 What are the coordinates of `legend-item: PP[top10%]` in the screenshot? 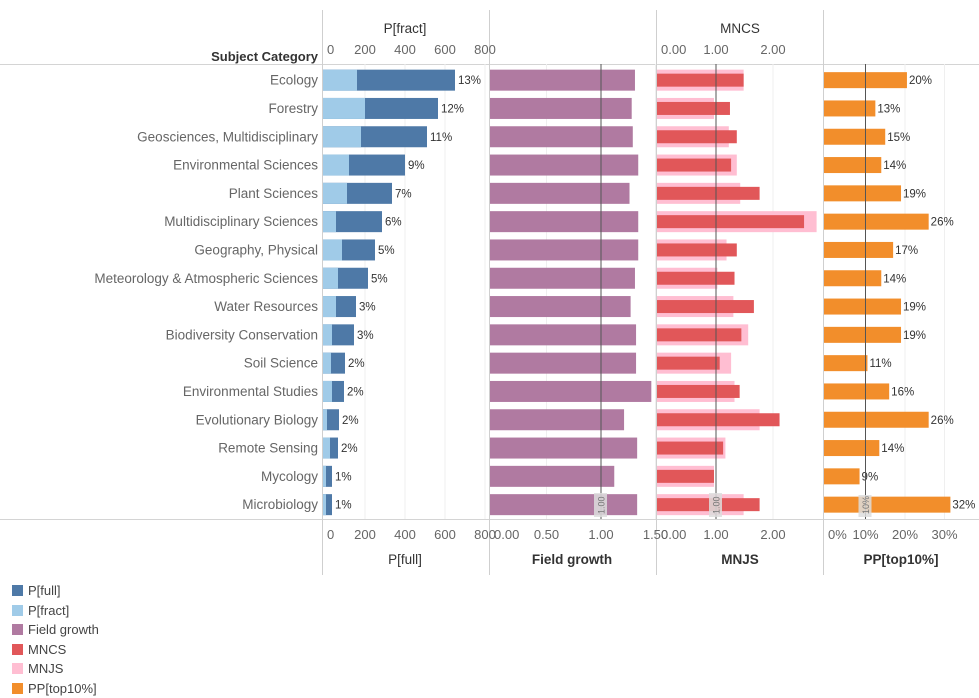 It's located at (55, 688).